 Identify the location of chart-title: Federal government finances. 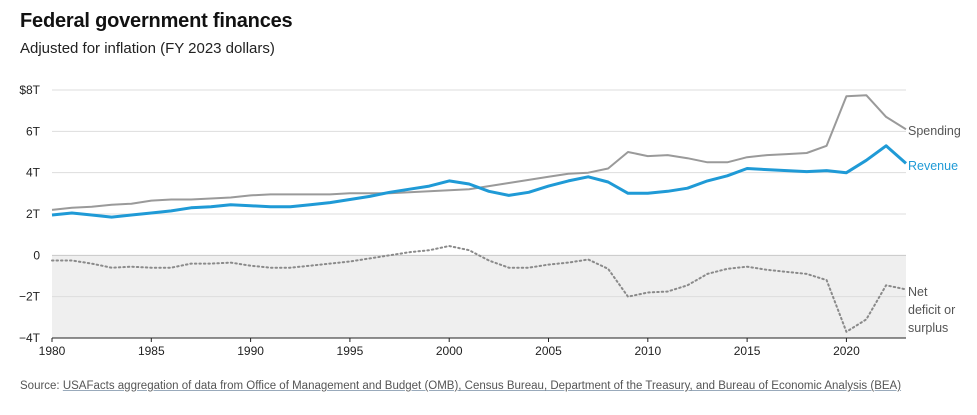
(156, 21).